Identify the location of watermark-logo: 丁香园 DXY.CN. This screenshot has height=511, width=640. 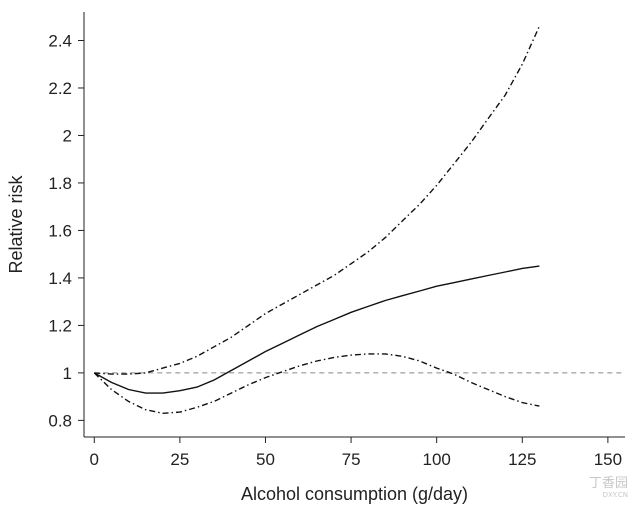
(608, 488).